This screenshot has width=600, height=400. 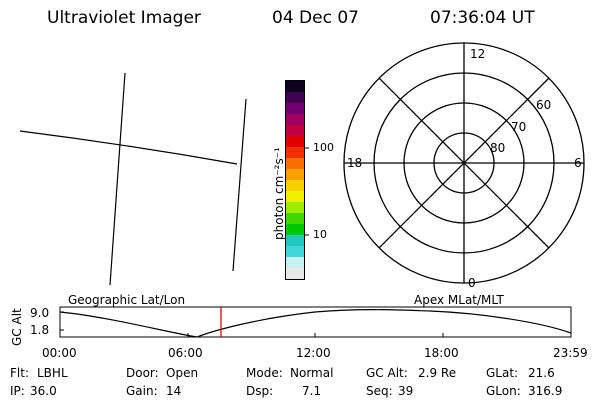 I want to click on filter-value: LBHL, so click(x=52, y=373).